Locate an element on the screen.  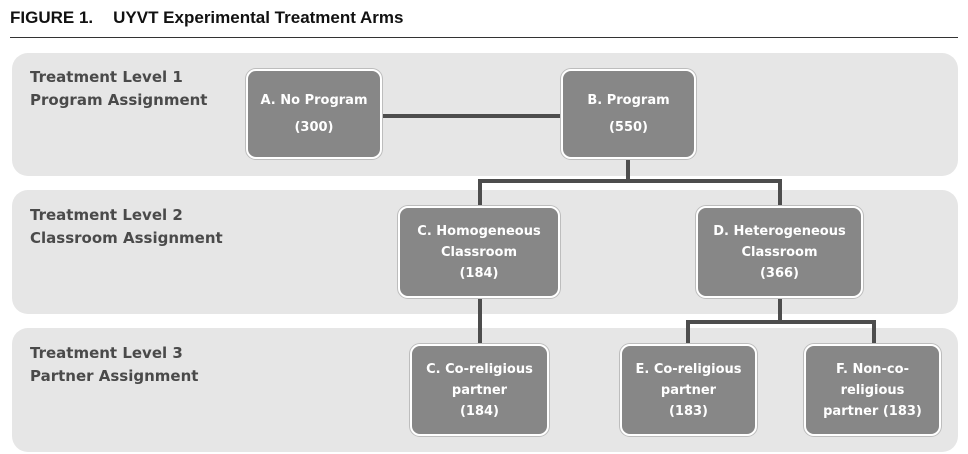
node-f-line-1: F. Non-co- is located at coordinates (872, 369).